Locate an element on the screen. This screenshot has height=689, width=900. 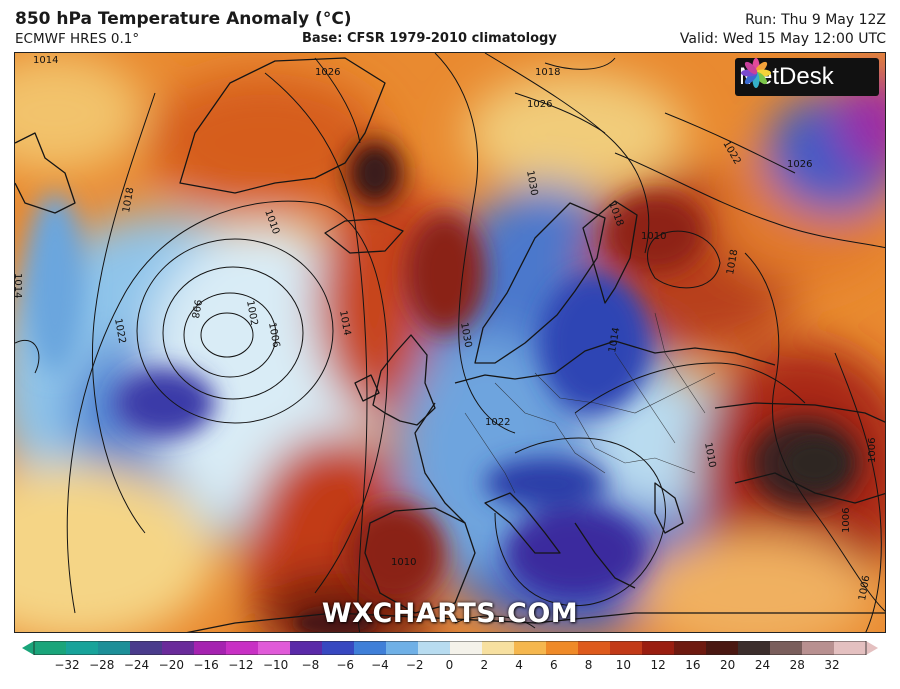
colorbar-tick-label: 2 is located at coordinates (484, 665).